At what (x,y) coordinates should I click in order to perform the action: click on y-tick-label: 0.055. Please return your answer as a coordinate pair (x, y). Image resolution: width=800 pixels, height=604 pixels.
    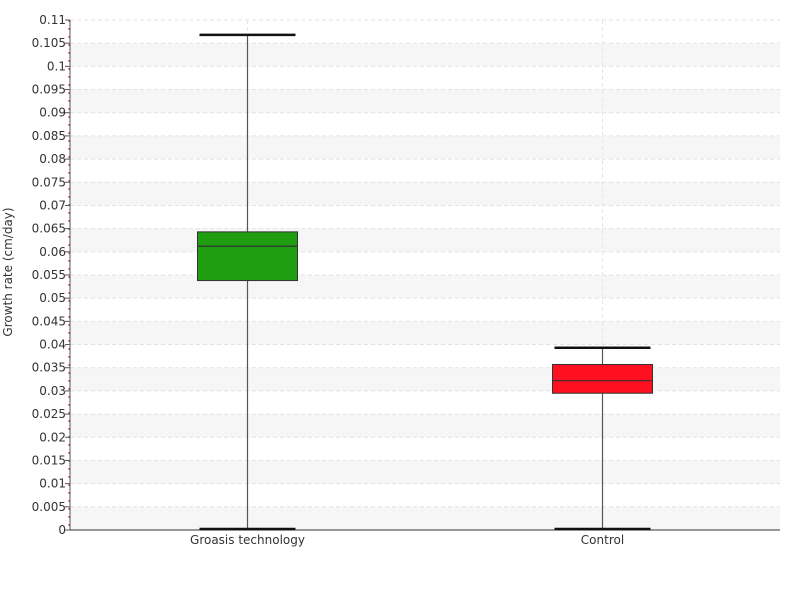
    Looking at the image, I should click on (49, 275).